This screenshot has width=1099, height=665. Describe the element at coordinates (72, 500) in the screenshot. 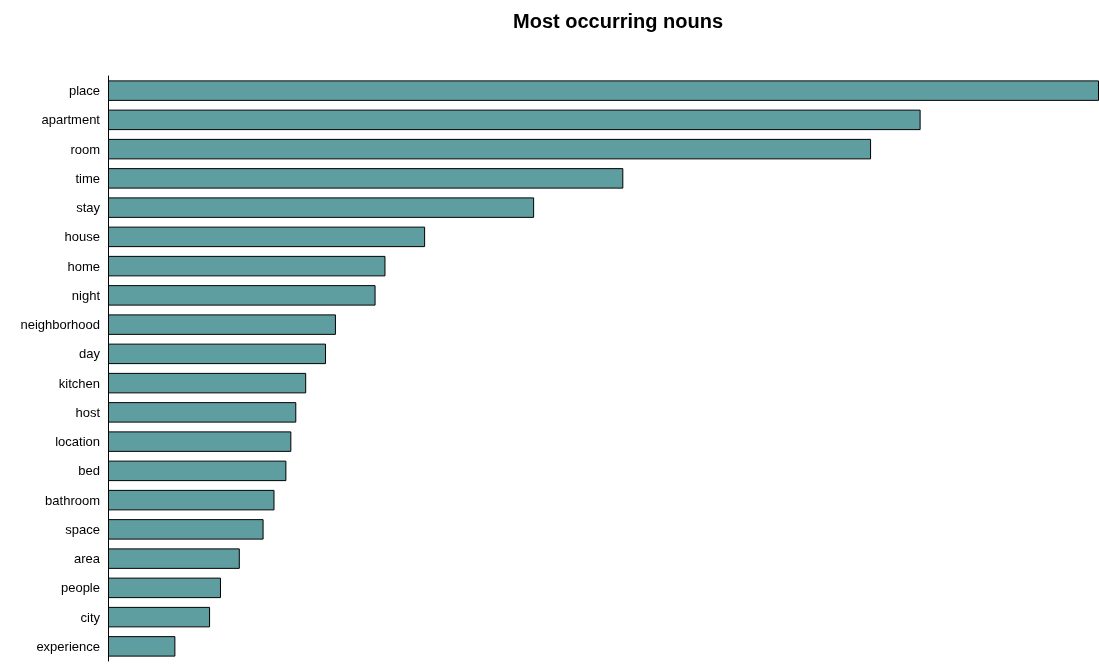

I see `y-tick-label: bathroom` at that location.